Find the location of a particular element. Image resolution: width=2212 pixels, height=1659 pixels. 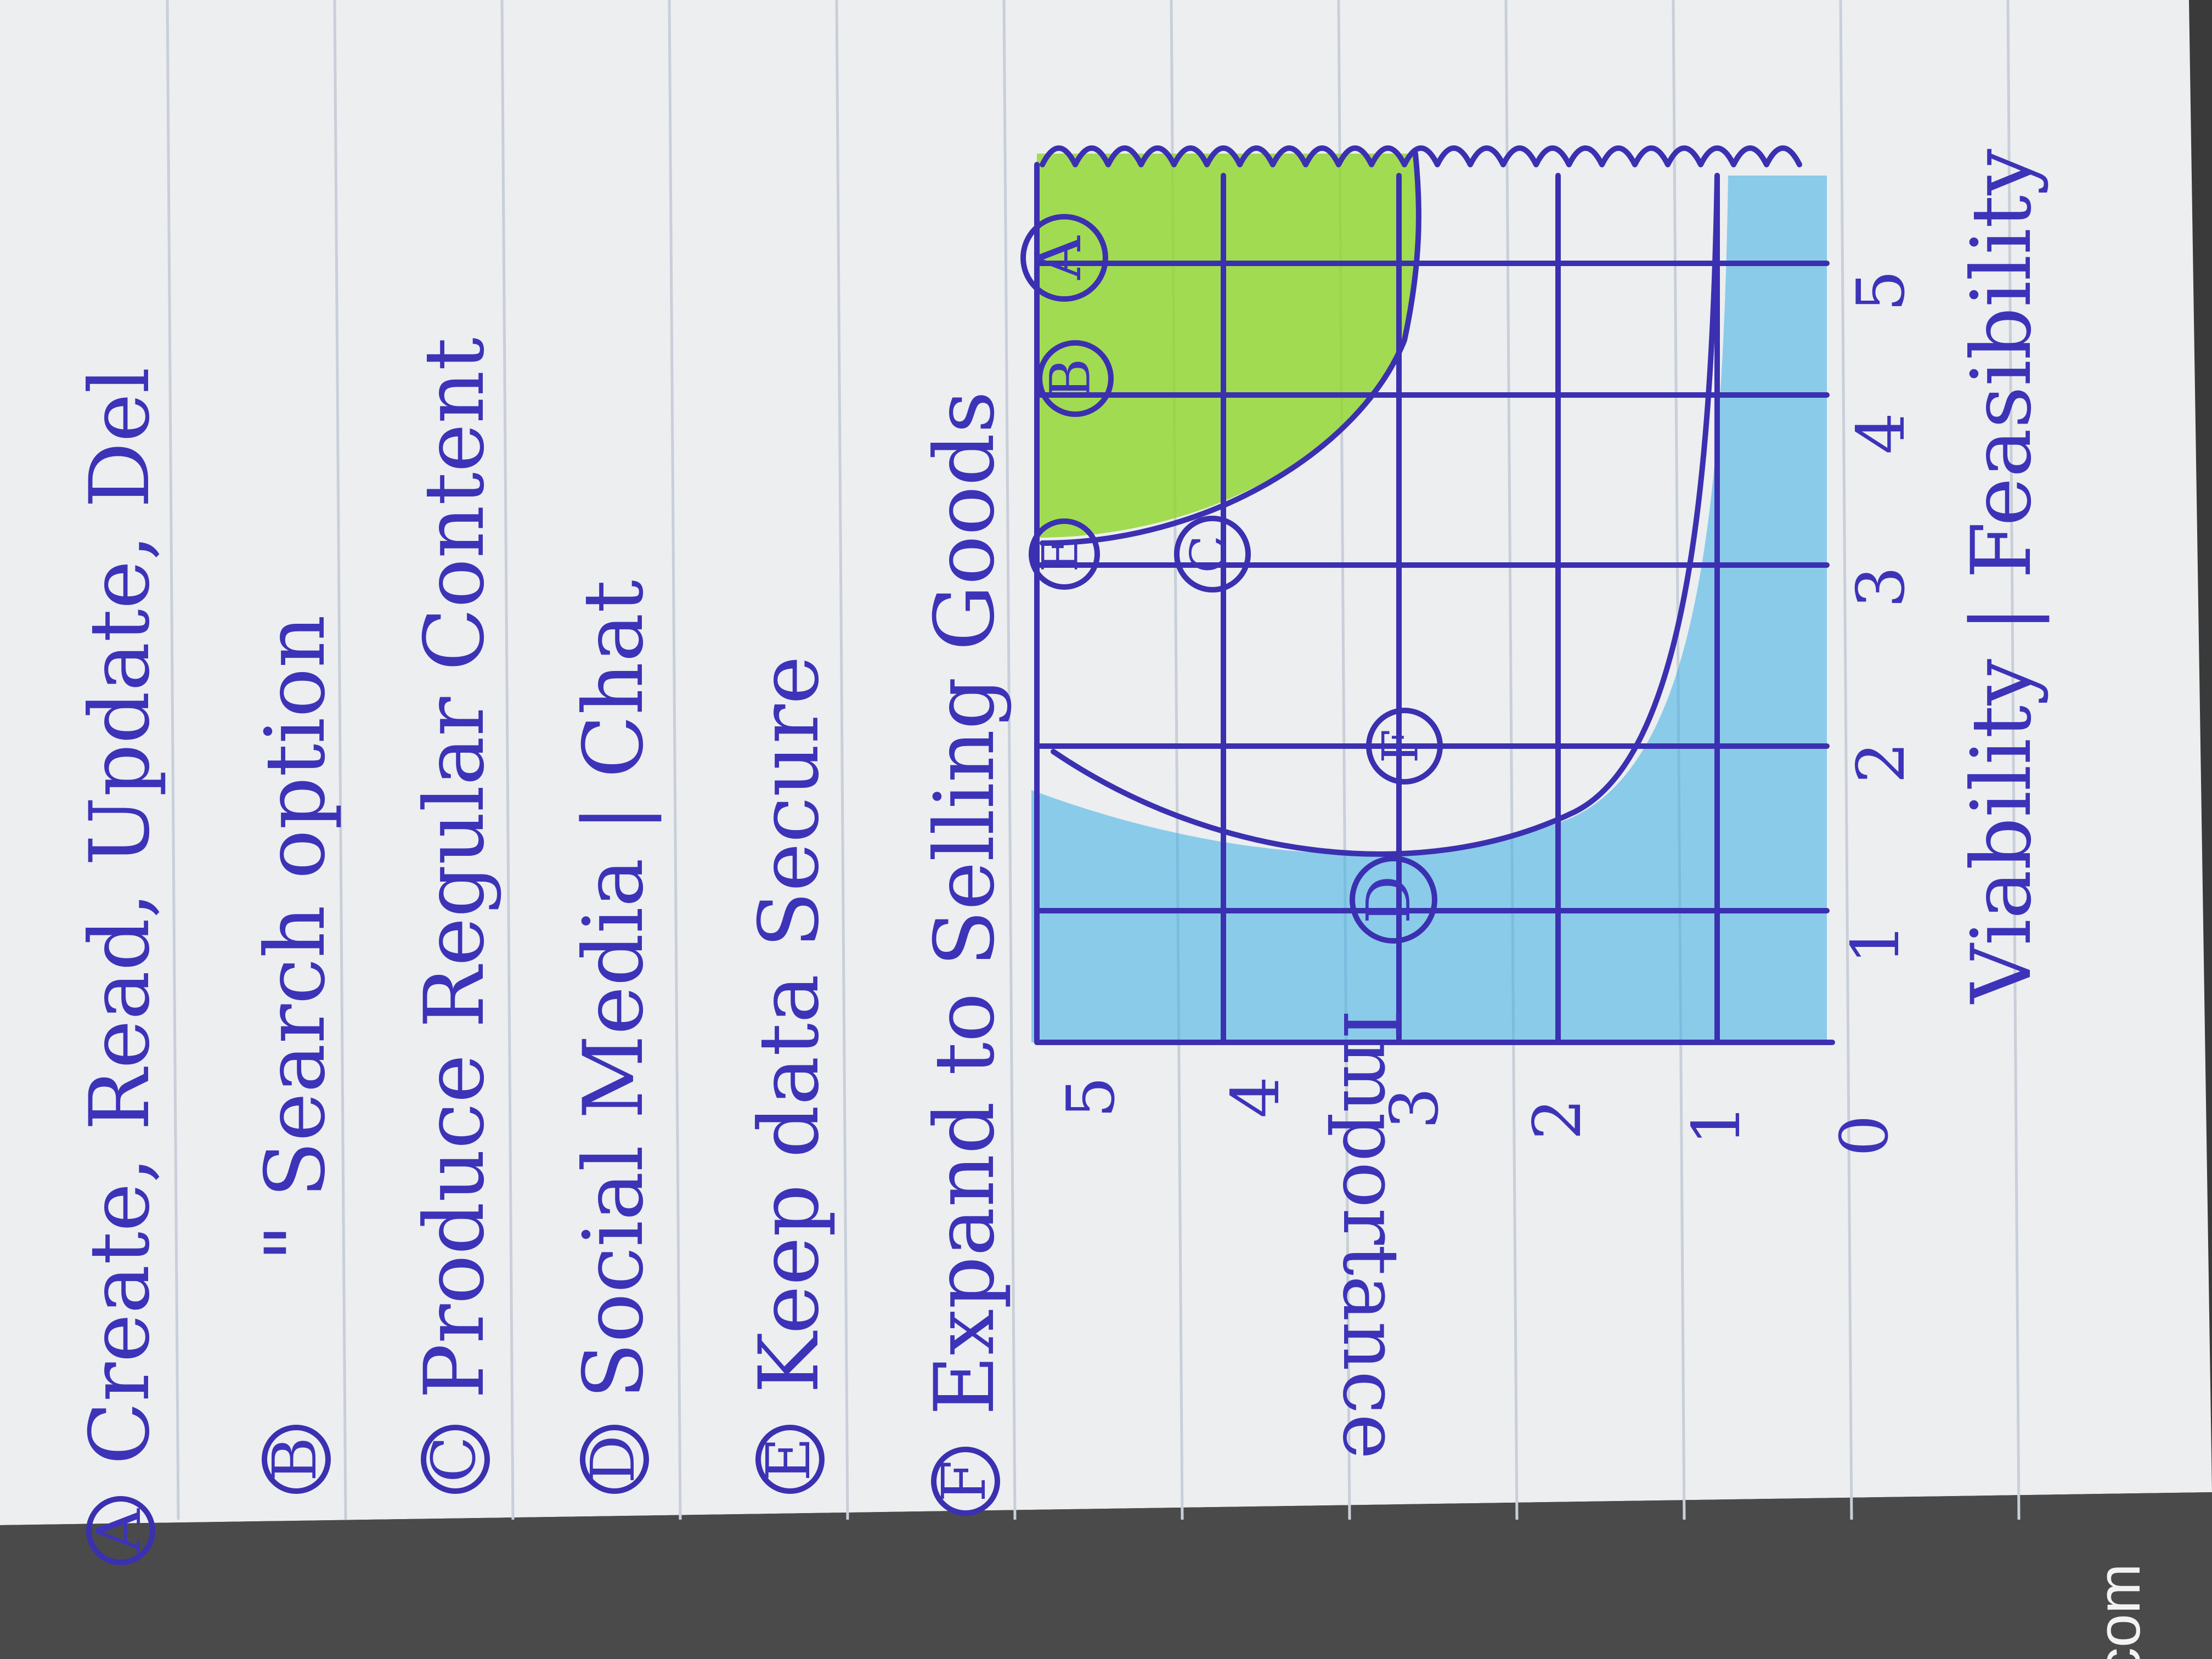

y-axis-label: Importance is located at coordinates (1370, 1234).